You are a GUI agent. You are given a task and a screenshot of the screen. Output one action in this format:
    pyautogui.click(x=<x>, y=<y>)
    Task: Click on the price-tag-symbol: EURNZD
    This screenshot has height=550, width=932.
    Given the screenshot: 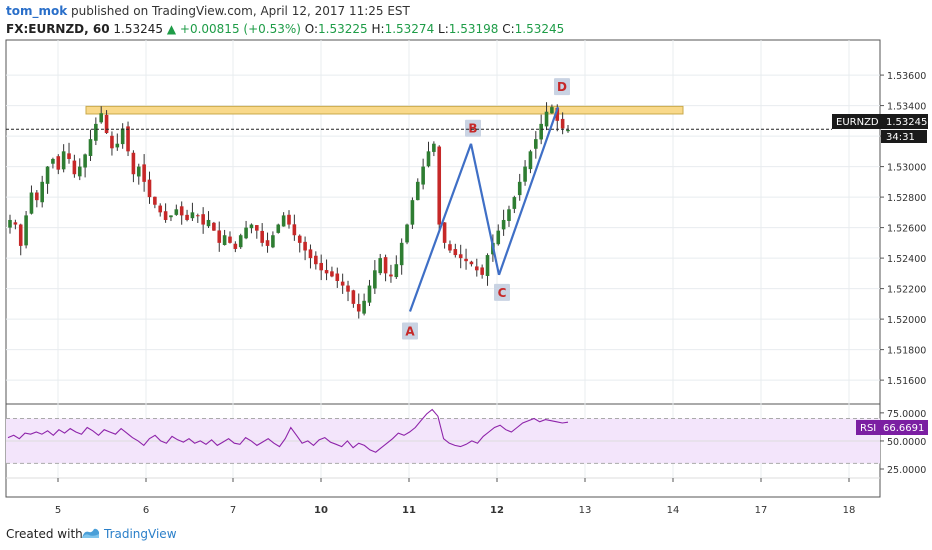 What is the action you would take?
    pyautogui.click(x=857, y=122)
    